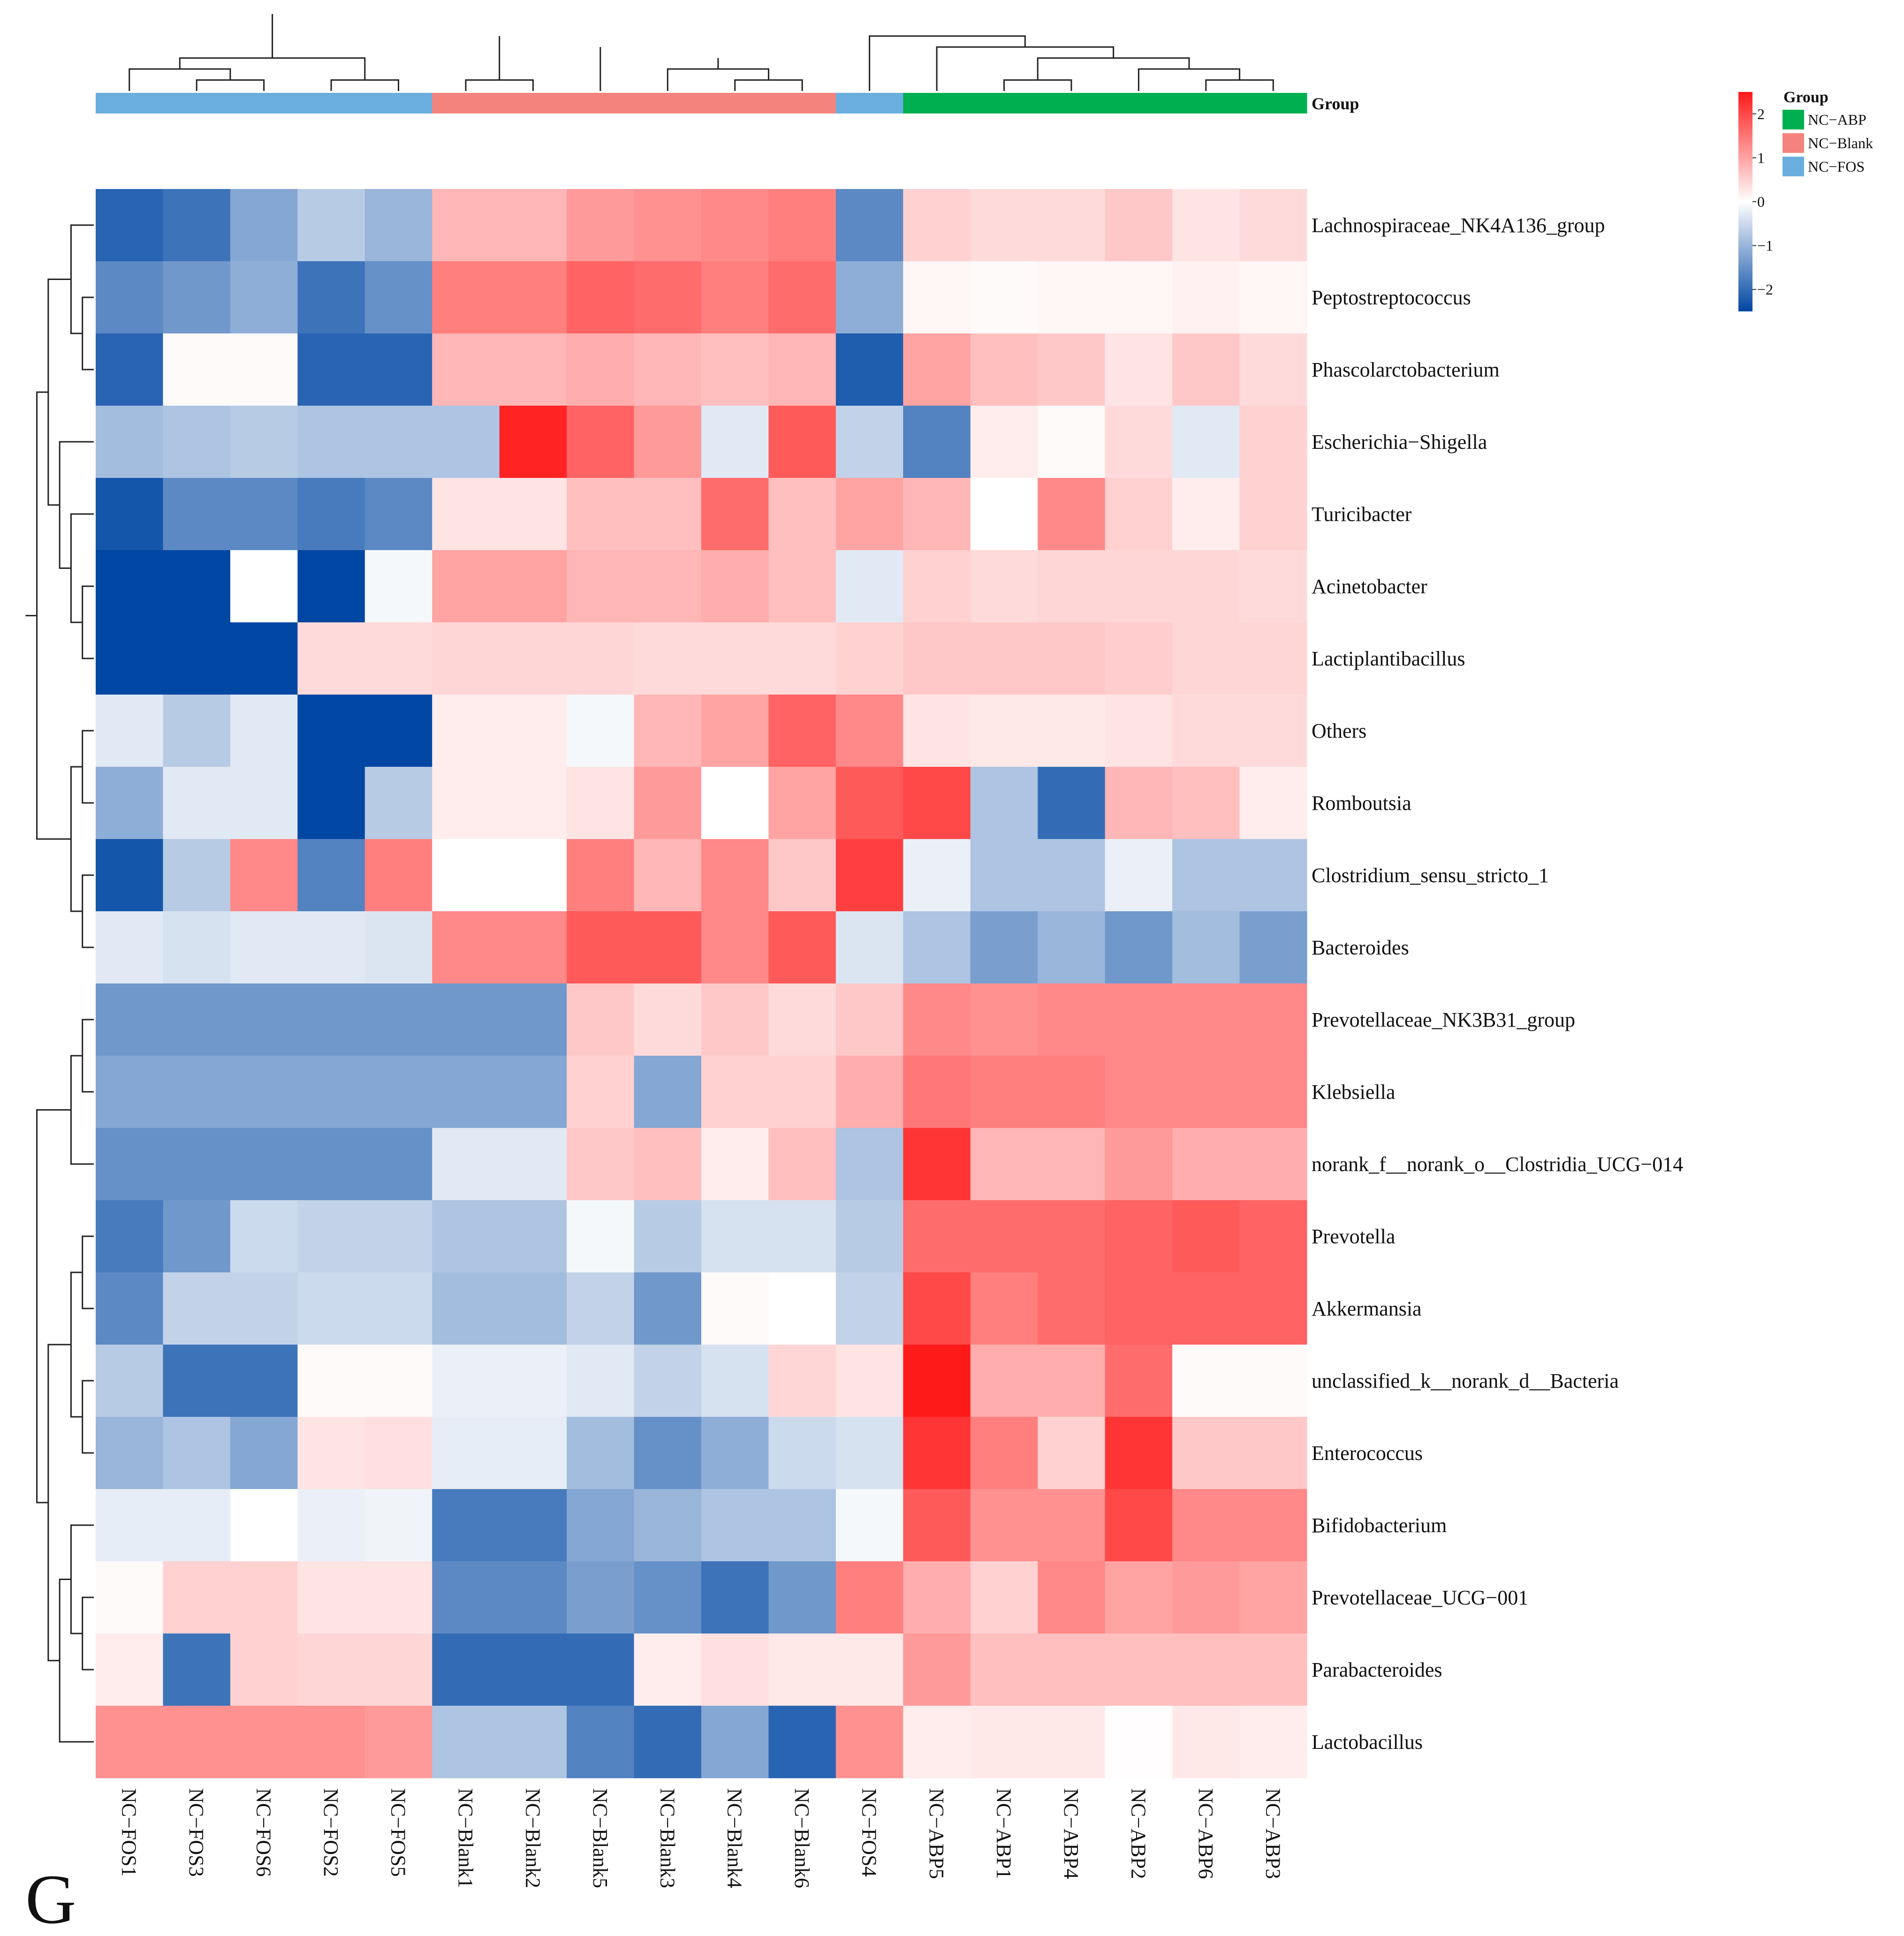  Describe the element at coordinates (1367, 1308) in the screenshot. I see `row-label: Akkermansia` at that location.